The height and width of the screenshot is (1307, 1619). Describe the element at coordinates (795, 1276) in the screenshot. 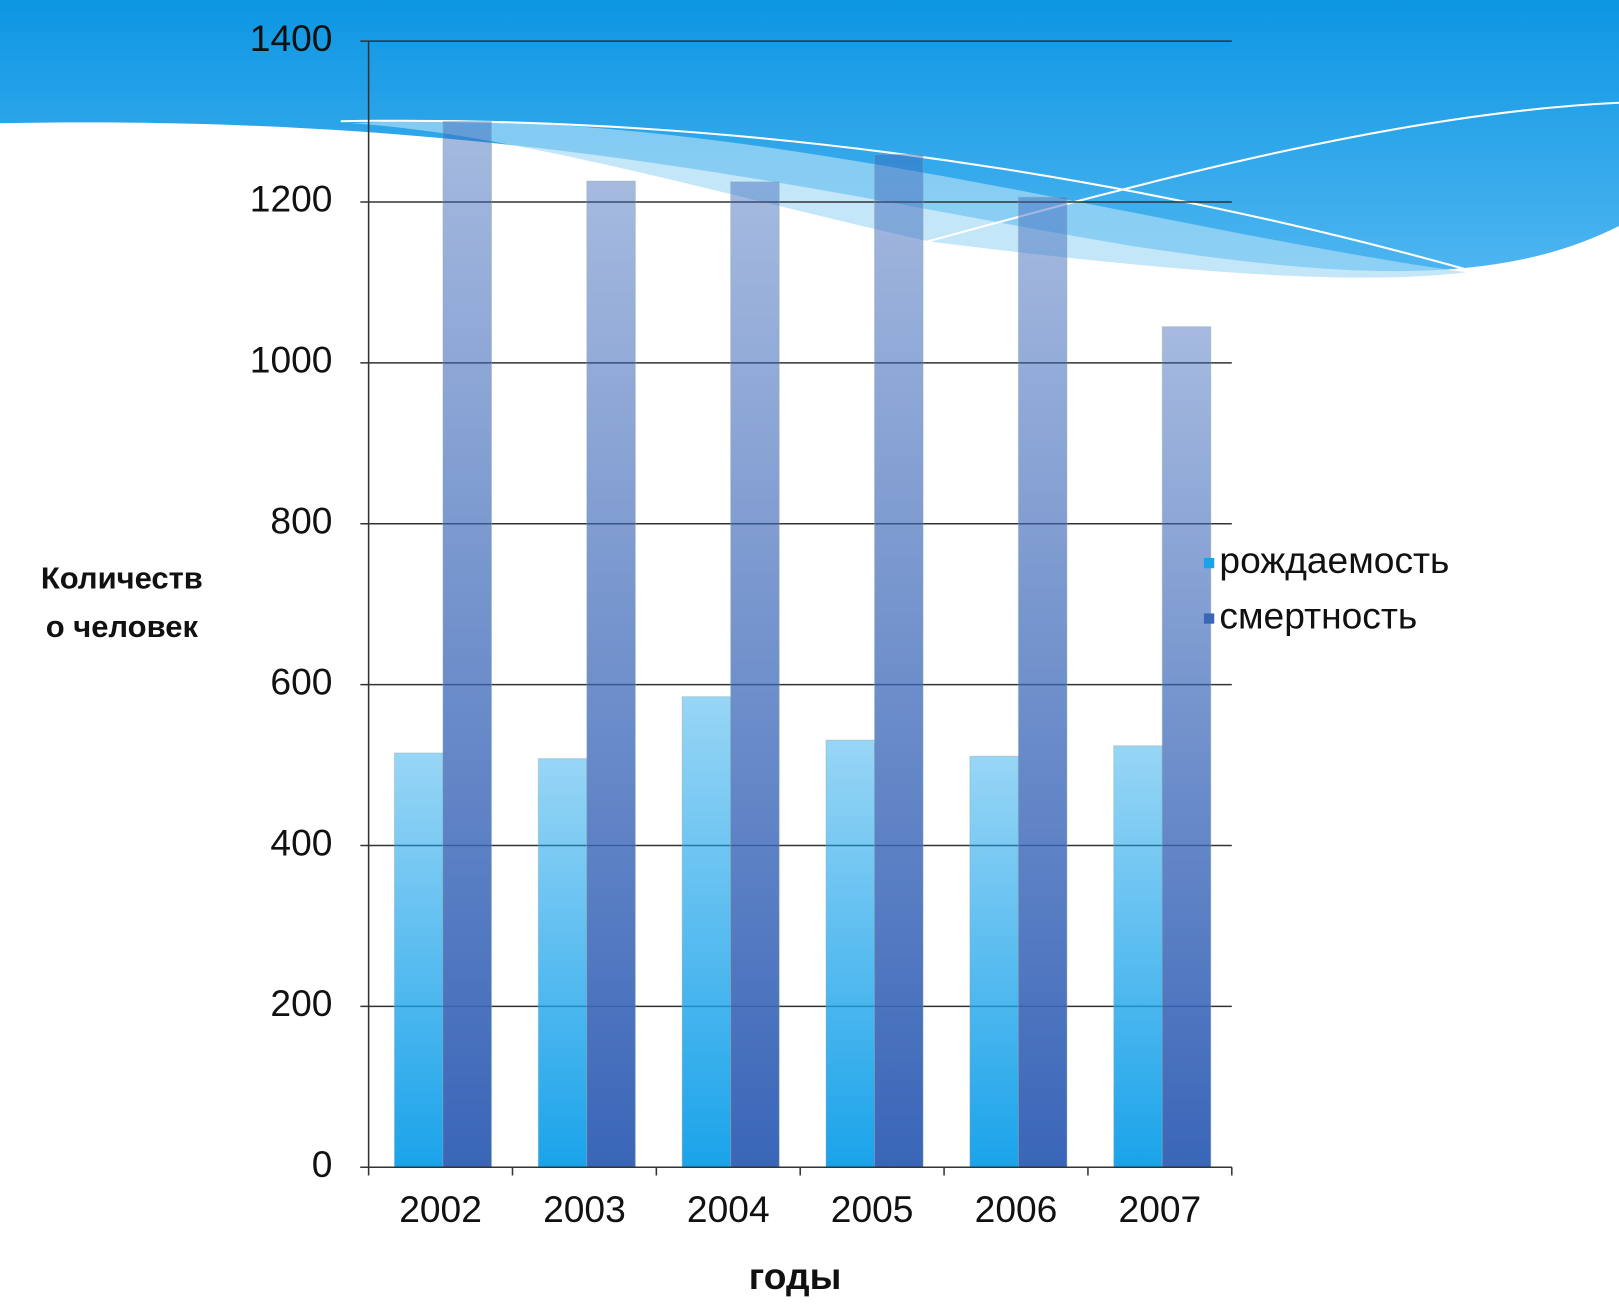

I see `x-axis-label: годы` at that location.